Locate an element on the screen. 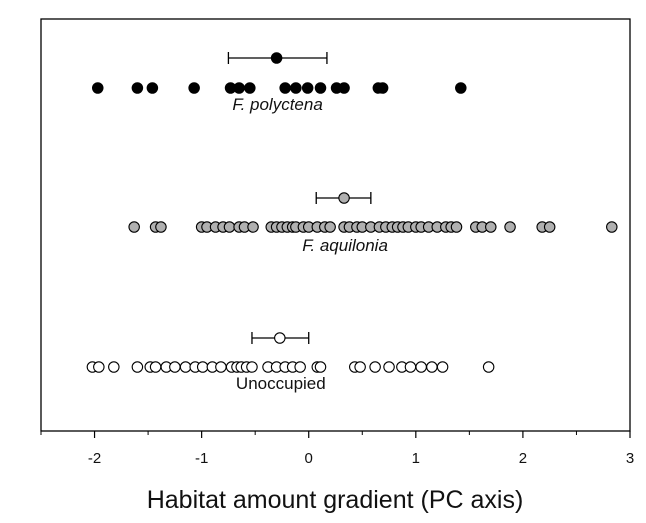  x-tick-label: -2 is located at coordinates (94, 458).